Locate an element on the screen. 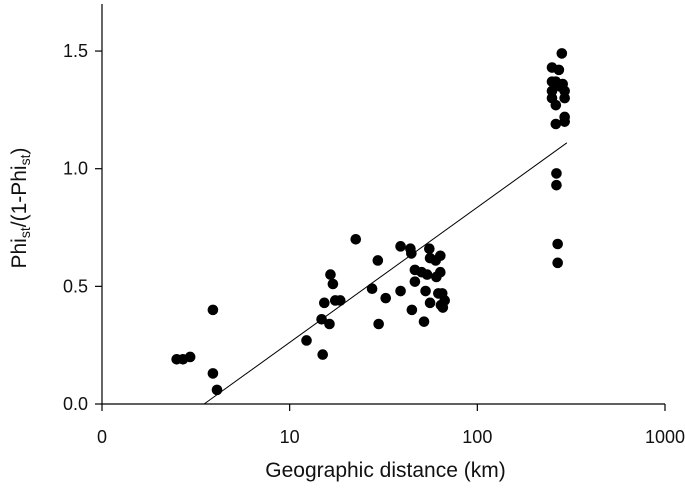 The width and height of the screenshot is (685, 493). y-axis-title: Phist/(1-Phist) is located at coordinates (20, 208).